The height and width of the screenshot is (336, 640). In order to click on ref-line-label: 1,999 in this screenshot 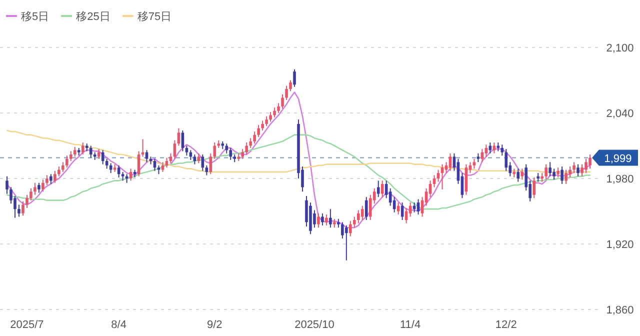, I will do `click(618, 158)`.